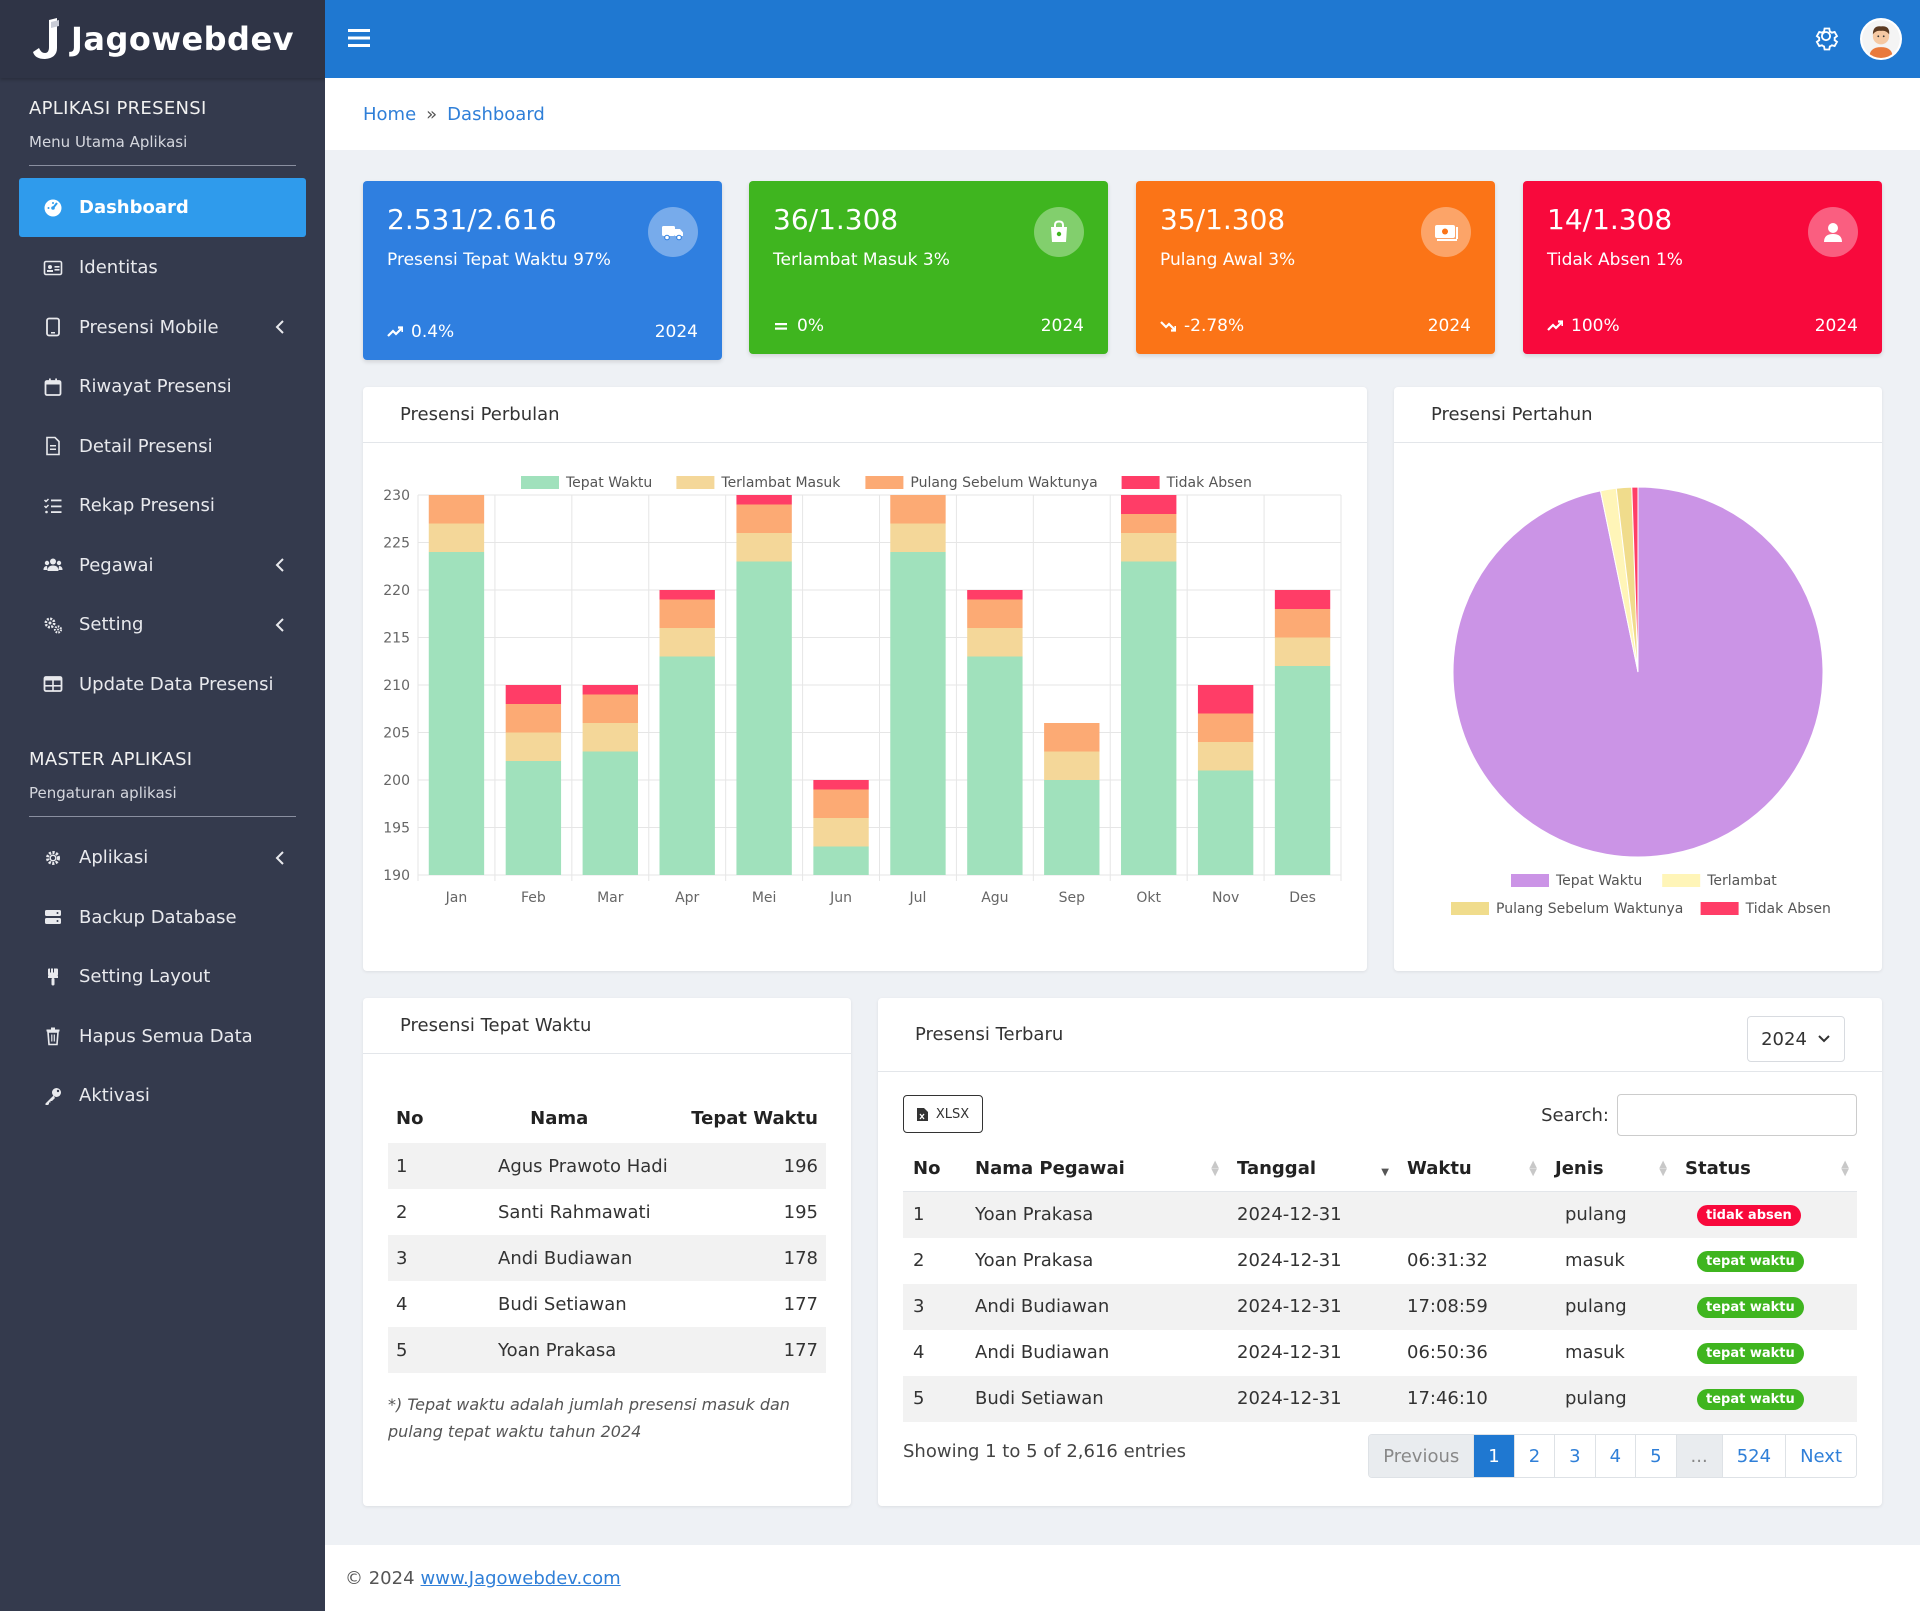 The image size is (1920, 1611). Describe the element at coordinates (53, 446) in the screenshot. I see `file-icon` at that location.